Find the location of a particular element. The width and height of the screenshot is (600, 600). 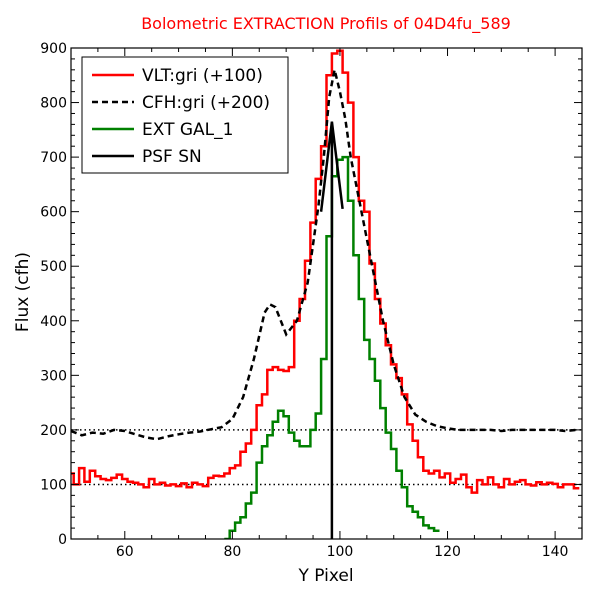

legend-label-gal: EXT GAL_1 is located at coordinates (187, 130).